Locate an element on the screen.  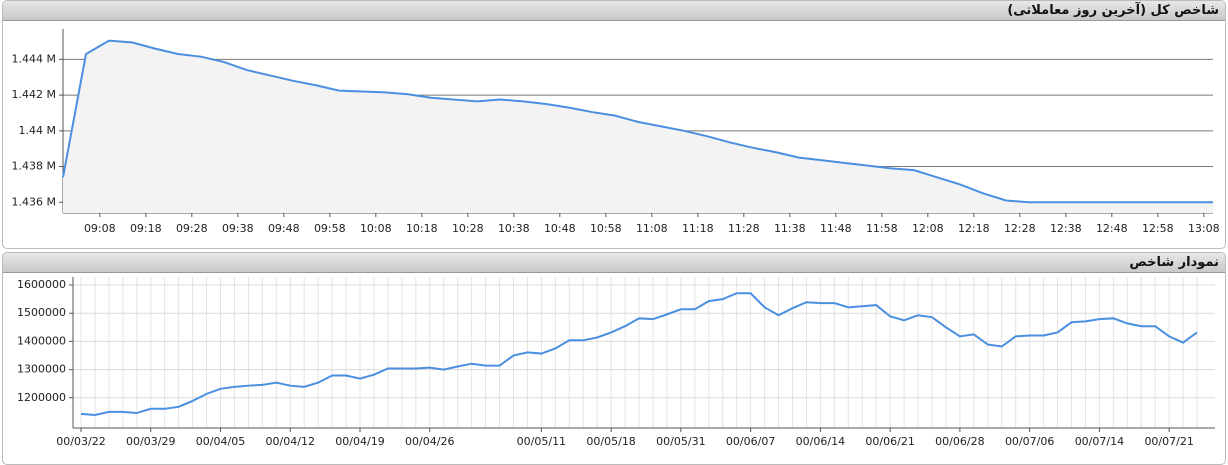
x-tick-label: 00/07/21 is located at coordinates (1168, 441).